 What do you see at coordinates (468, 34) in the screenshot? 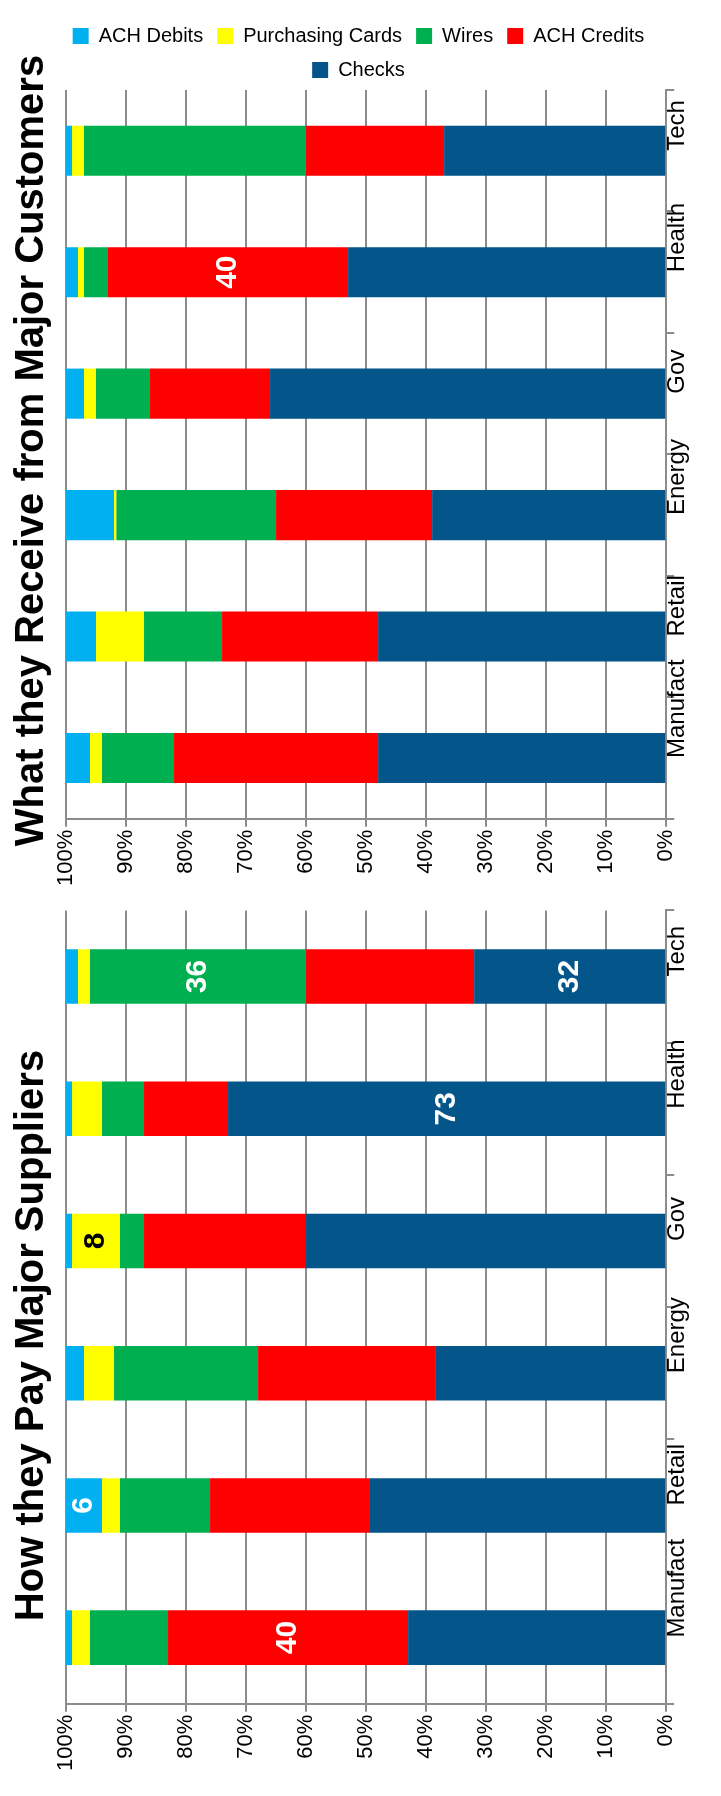
I see `legend-label: Wires` at bounding box center [468, 34].